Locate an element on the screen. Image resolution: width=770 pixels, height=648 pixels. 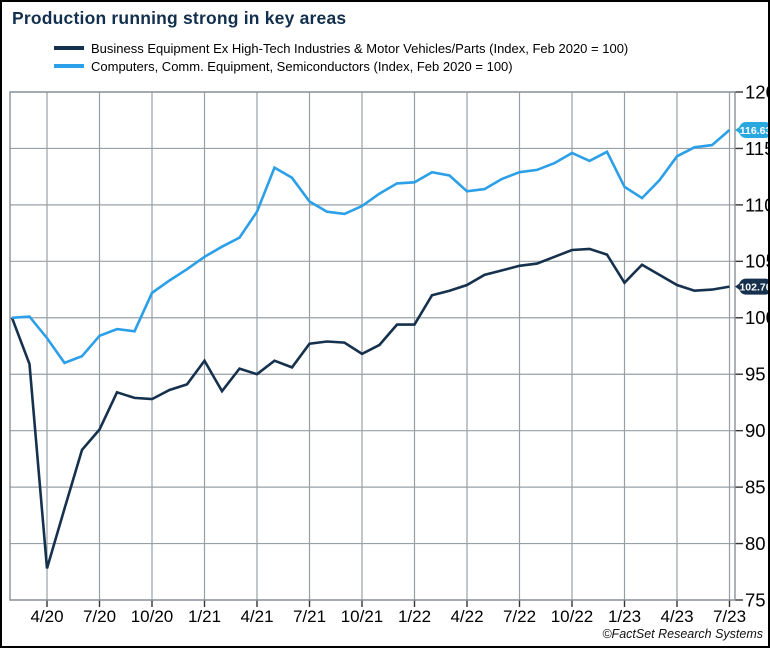
y-tick-label: 90 is located at coordinates (755, 430).